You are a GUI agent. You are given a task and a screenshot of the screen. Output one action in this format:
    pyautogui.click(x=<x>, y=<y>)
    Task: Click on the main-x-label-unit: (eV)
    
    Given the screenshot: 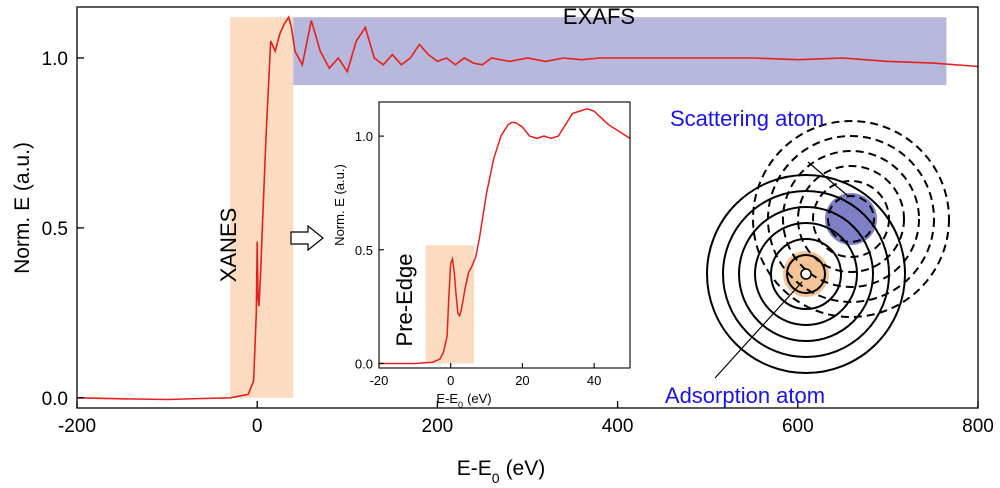 What is the action you would take?
    pyautogui.click(x=526, y=468)
    